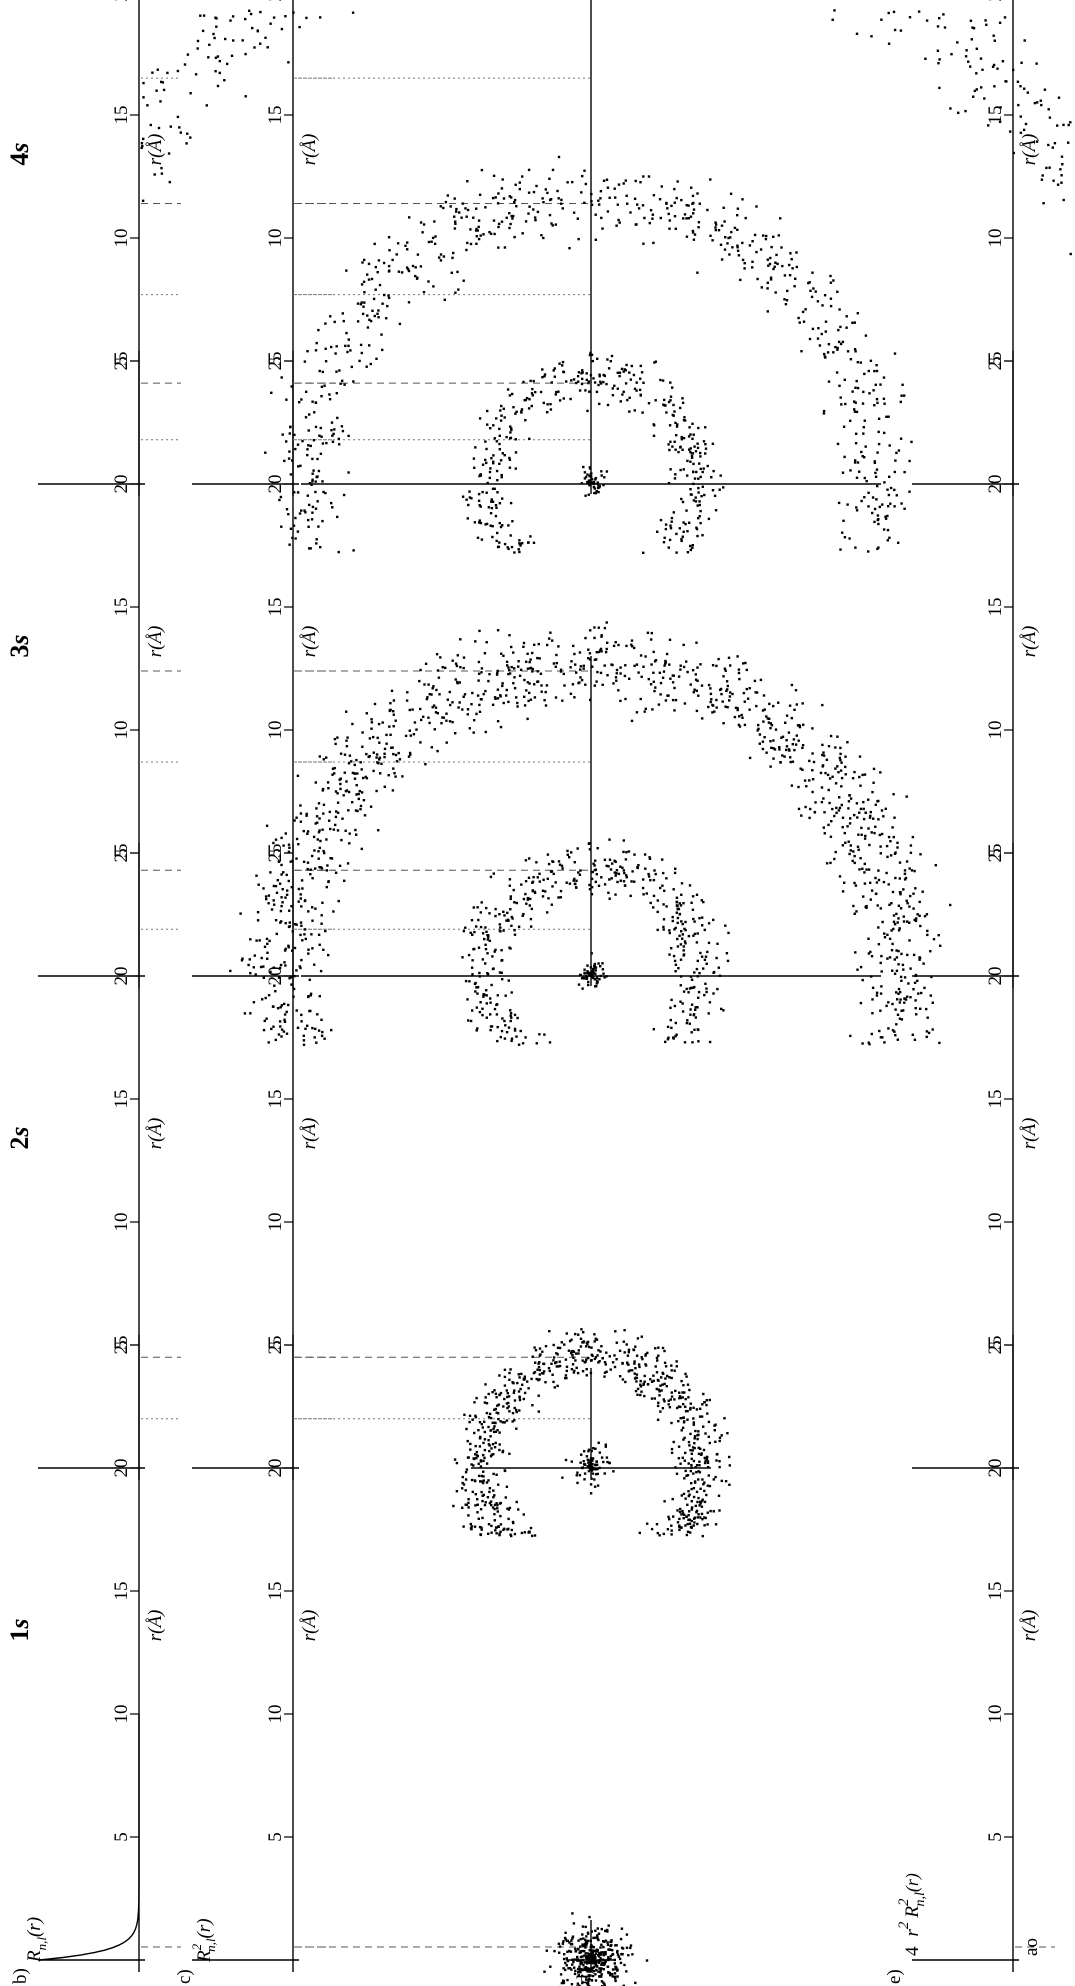  Describe the element at coordinates (121, 730) in the screenshot. I see `tick-label: 10` at that location.